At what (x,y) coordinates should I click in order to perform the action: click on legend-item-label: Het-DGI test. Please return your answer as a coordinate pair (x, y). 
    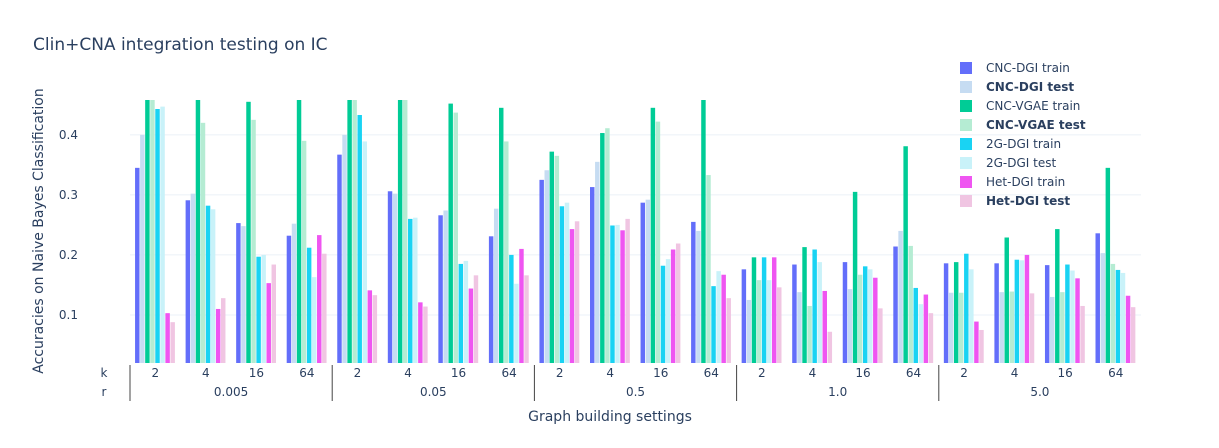
    Looking at the image, I should click on (1028, 201).